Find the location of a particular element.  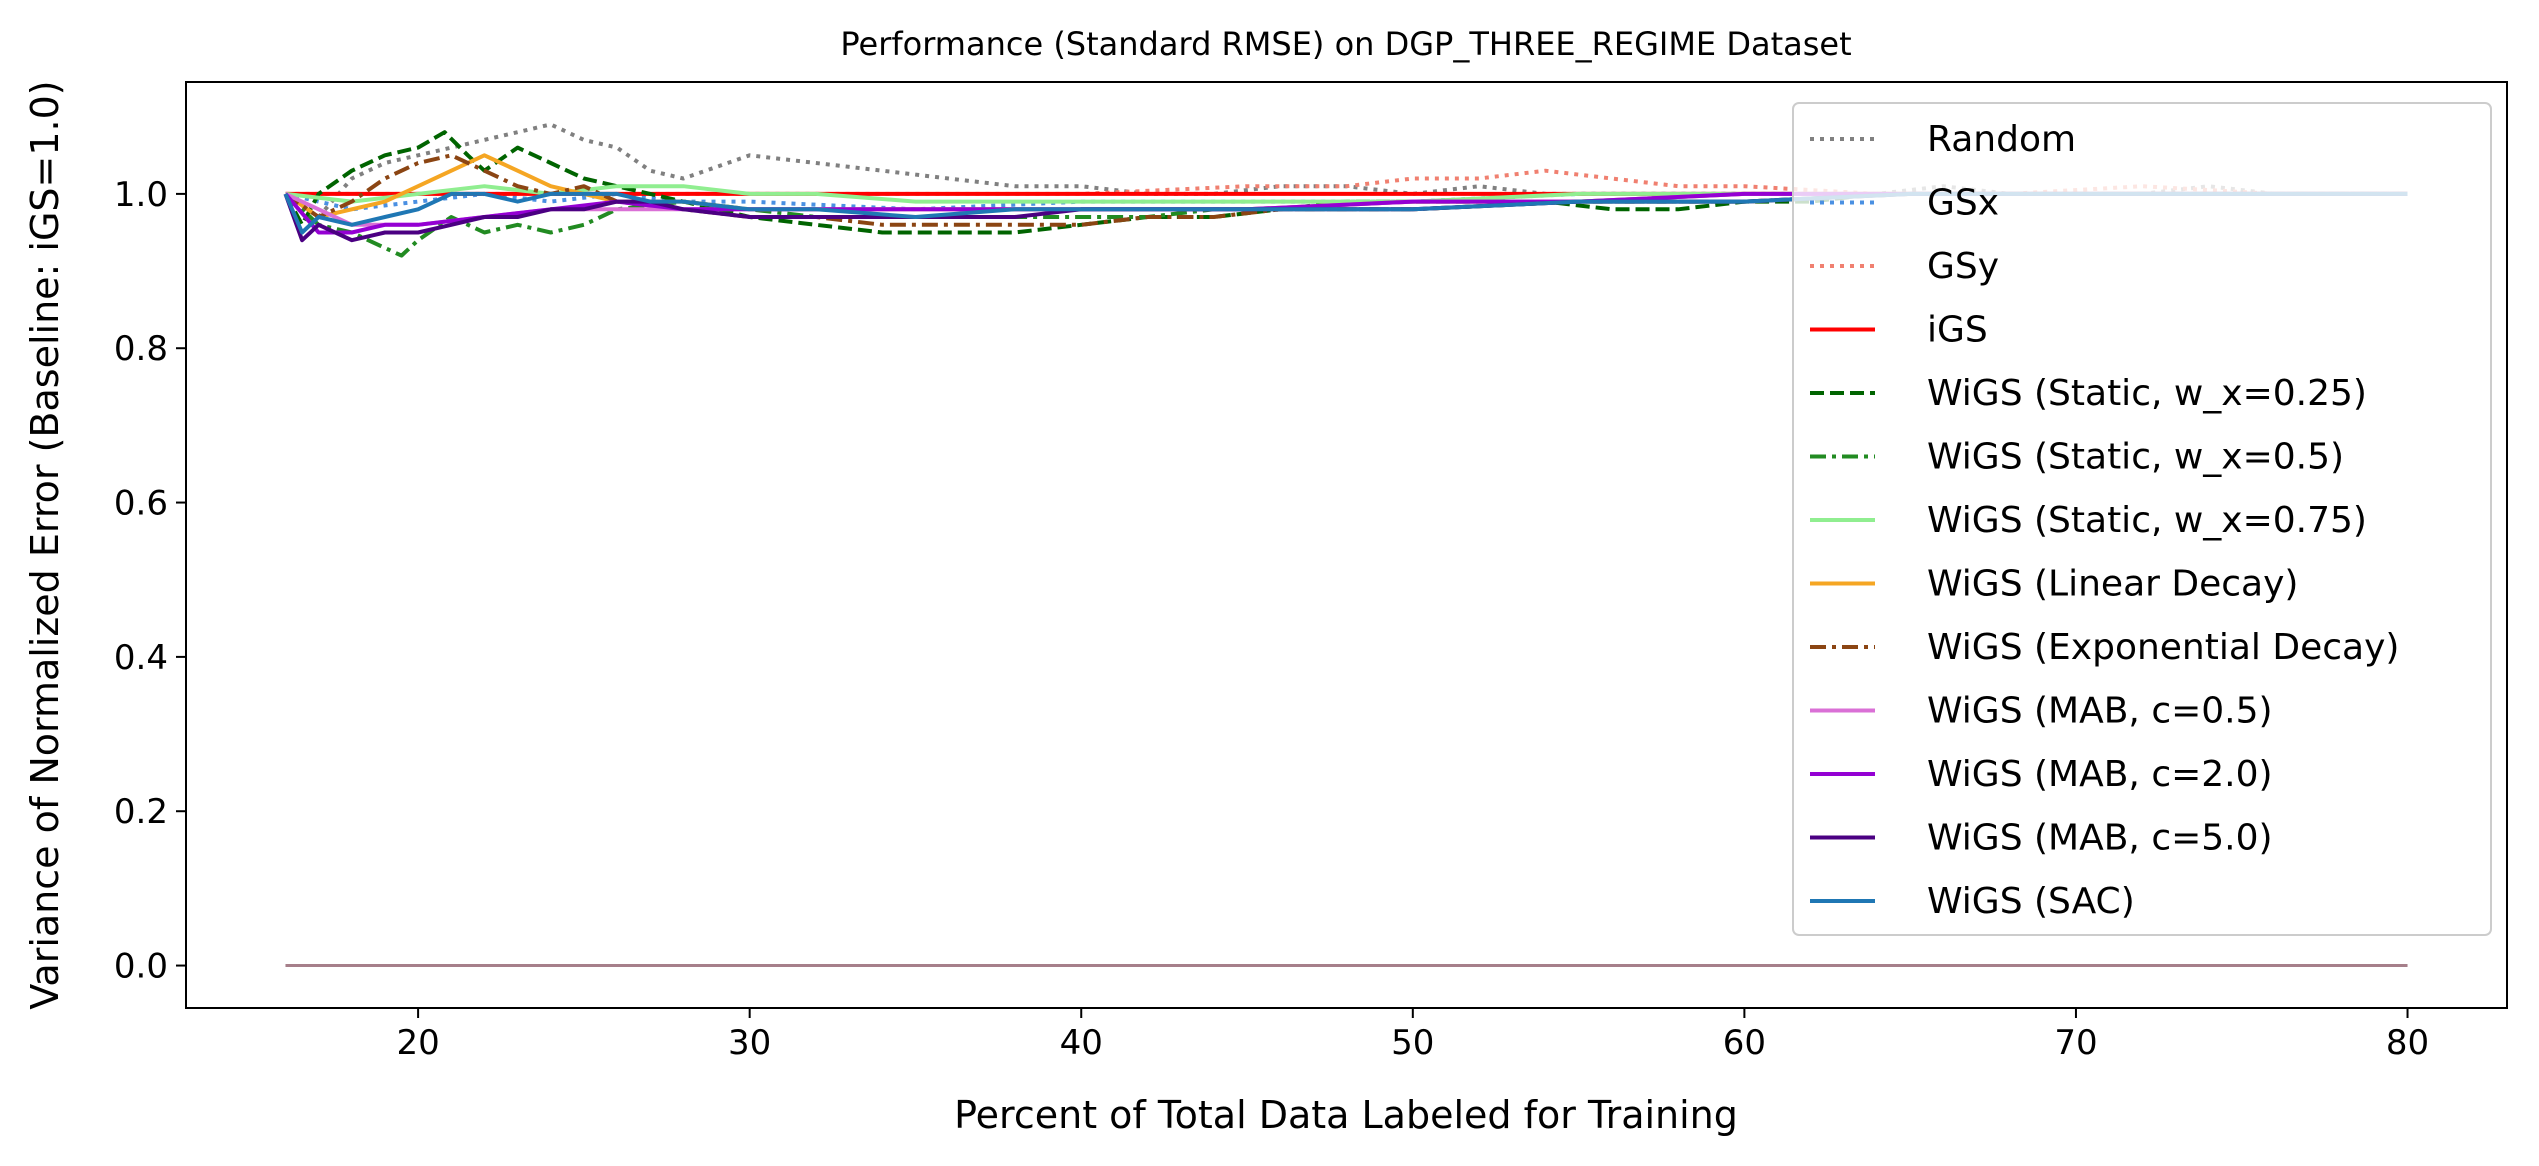

legend-label-9: WiGS (MAB, c=0.5) is located at coordinates (2100, 711).